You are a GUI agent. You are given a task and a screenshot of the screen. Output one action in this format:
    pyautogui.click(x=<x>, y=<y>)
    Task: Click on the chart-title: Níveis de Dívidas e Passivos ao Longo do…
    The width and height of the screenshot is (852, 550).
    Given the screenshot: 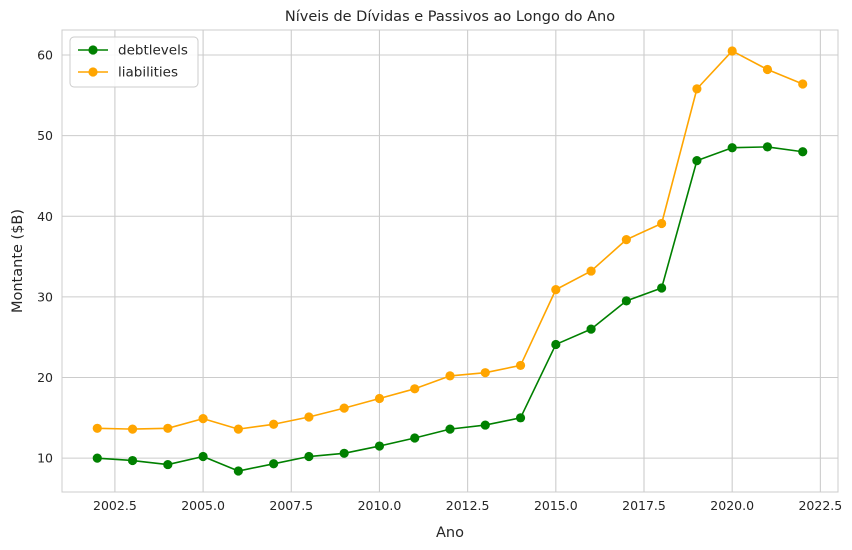 What is the action you would take?
    pyautogui.click(x=450, y=17)
    